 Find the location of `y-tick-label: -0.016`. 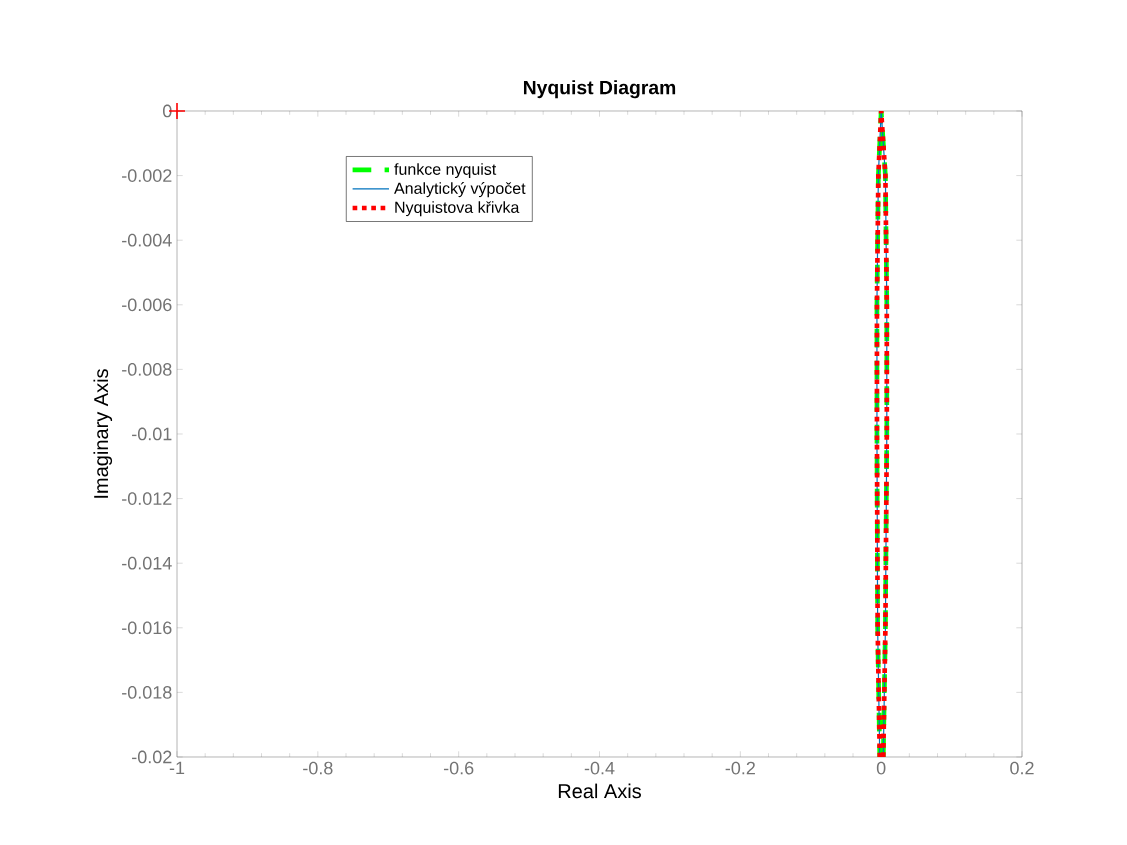

y-tick-label: -0.016 is located at coordinates (147, 628).